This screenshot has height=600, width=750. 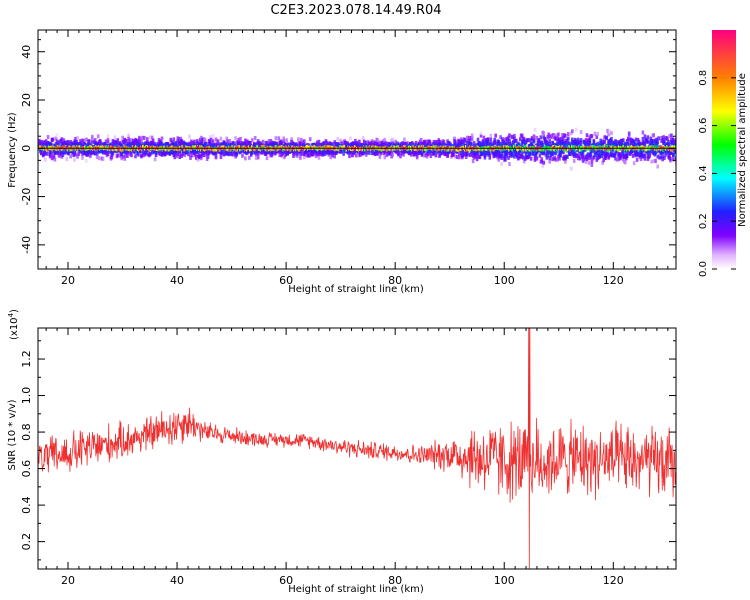 What do you see at coordinates (395, 280) in the screenshot?
I see `x-tick-label: 80` at bounding box center [395, 280].